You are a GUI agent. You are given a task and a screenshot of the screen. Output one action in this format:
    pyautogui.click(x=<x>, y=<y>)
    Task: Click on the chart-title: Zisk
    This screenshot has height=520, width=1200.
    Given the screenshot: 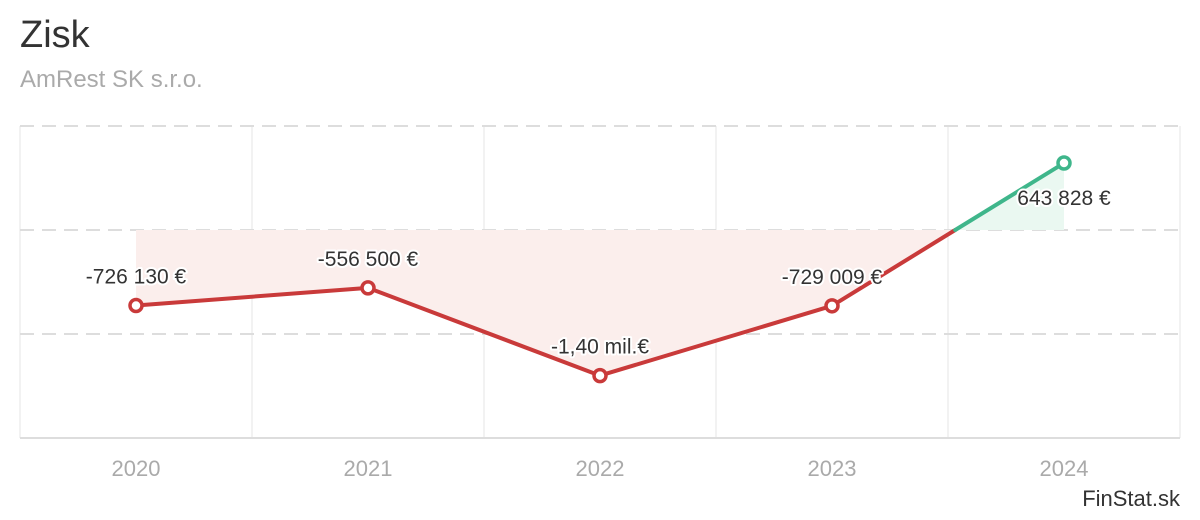 What is the action you would take?
    pyautogui.click(x=55, y=35)
    